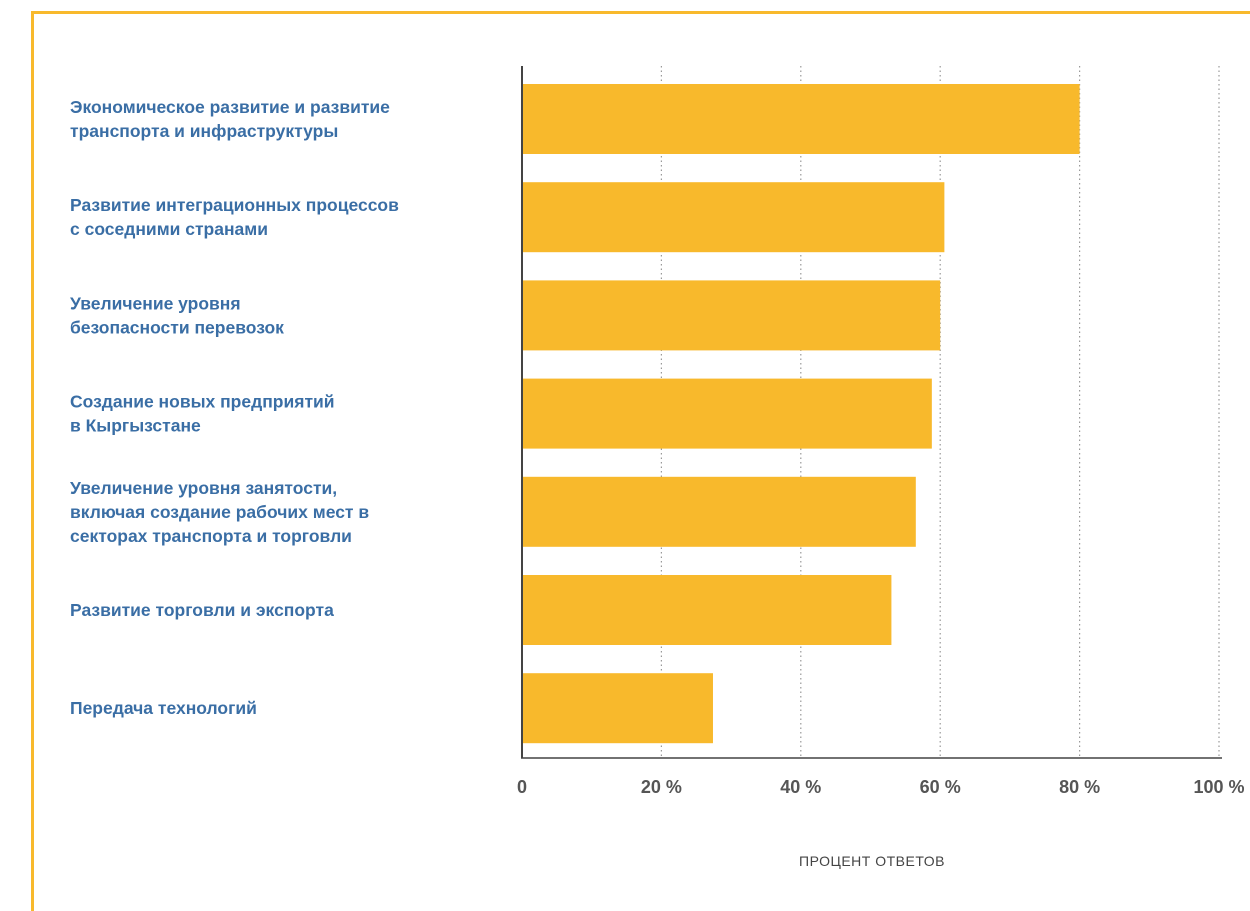 The image size is (1250, 911). I want to click on category-label-4: Создание новых предприятий в Кыргызстане, so click(202, 414).